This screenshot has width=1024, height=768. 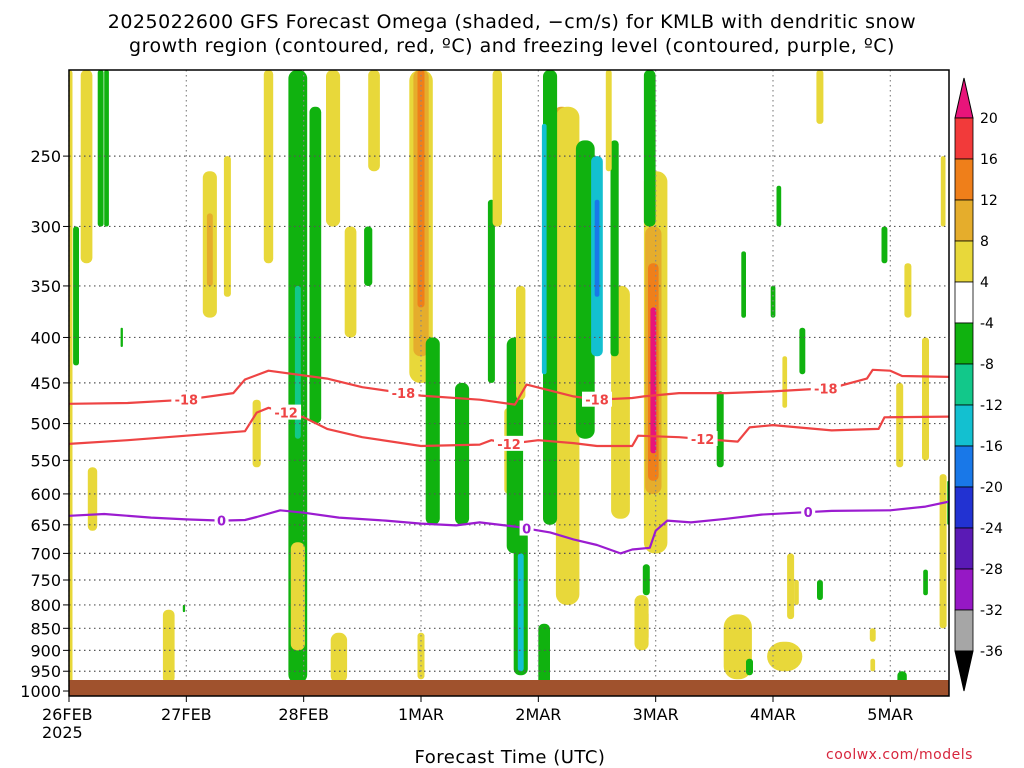 What do you see at coordinates (991, 652) in the screenshot?
I see `colorbar-label: -36` at bounding box center [991, 652].